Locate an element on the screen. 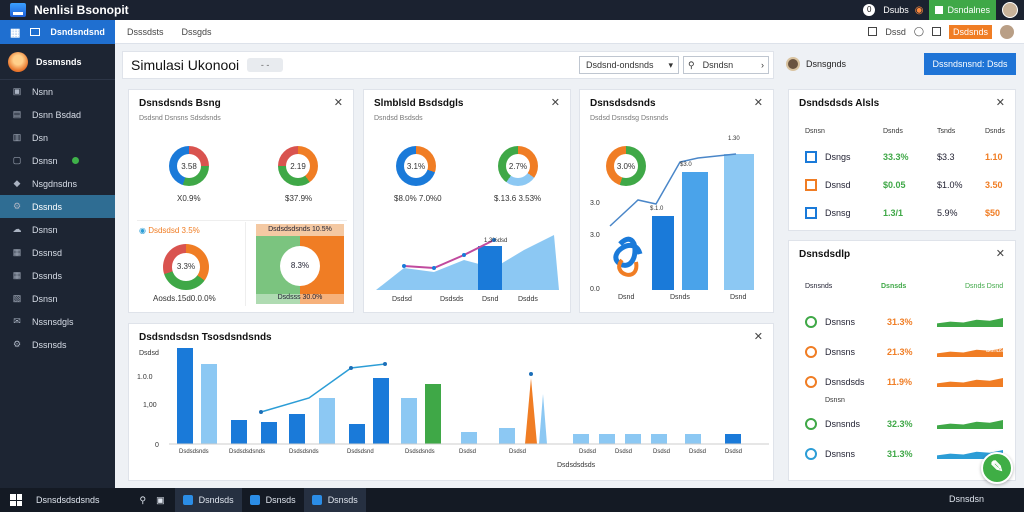 This screenshot has width=1024, height=512. user-status-icon: 0 is located at coordinates (869, 10).